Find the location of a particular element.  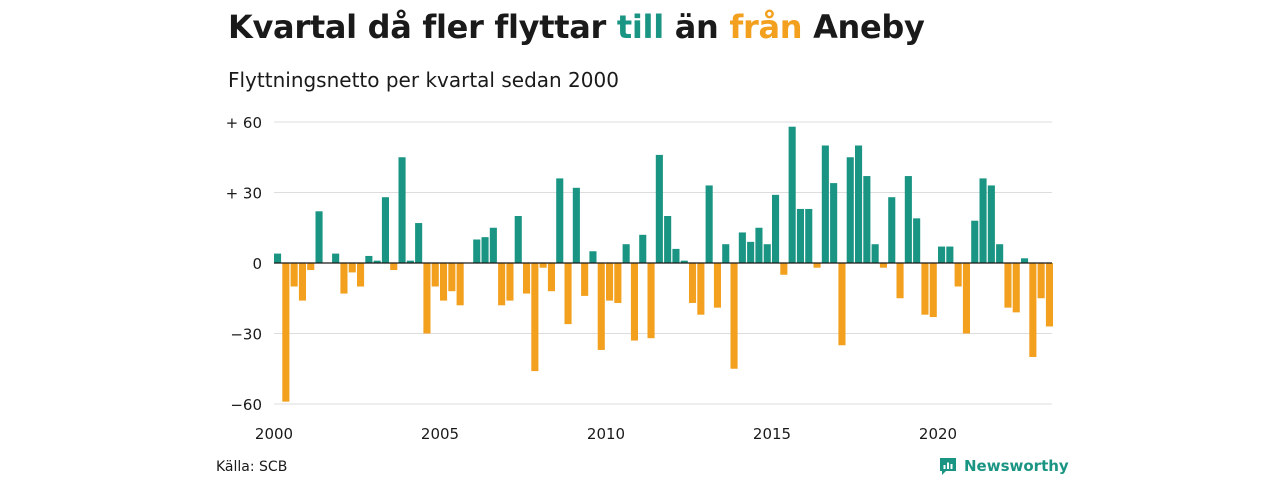

x-tick-label: 2000 is located at coordinates (274, 434).